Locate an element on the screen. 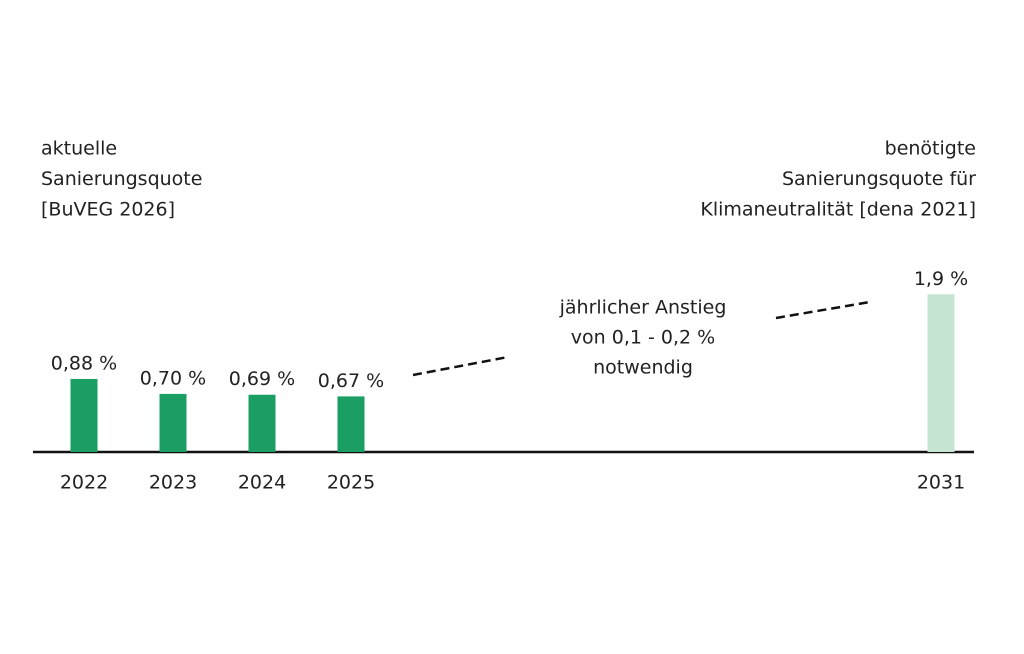 The image size is (1024, 654). value-label: 0,88 % is located at coordinates (84, 363).